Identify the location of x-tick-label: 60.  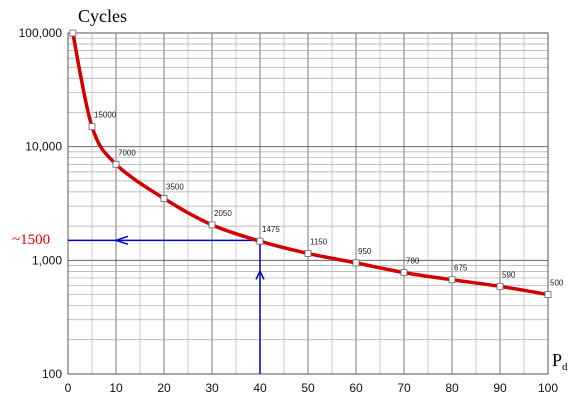
(356, 388).